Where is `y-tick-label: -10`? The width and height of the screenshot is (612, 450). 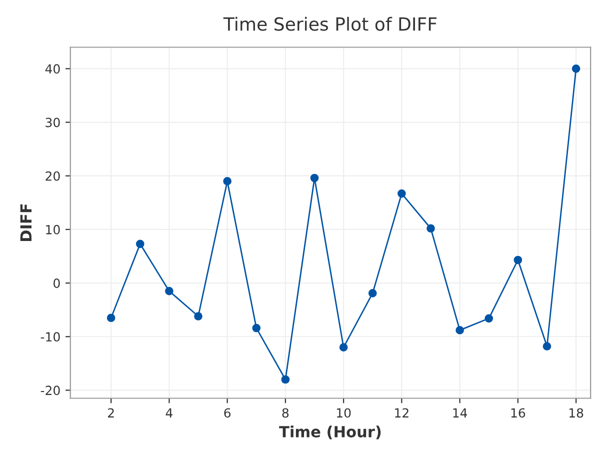
y-tick-label: -10 is located at coordinates (50, 337).